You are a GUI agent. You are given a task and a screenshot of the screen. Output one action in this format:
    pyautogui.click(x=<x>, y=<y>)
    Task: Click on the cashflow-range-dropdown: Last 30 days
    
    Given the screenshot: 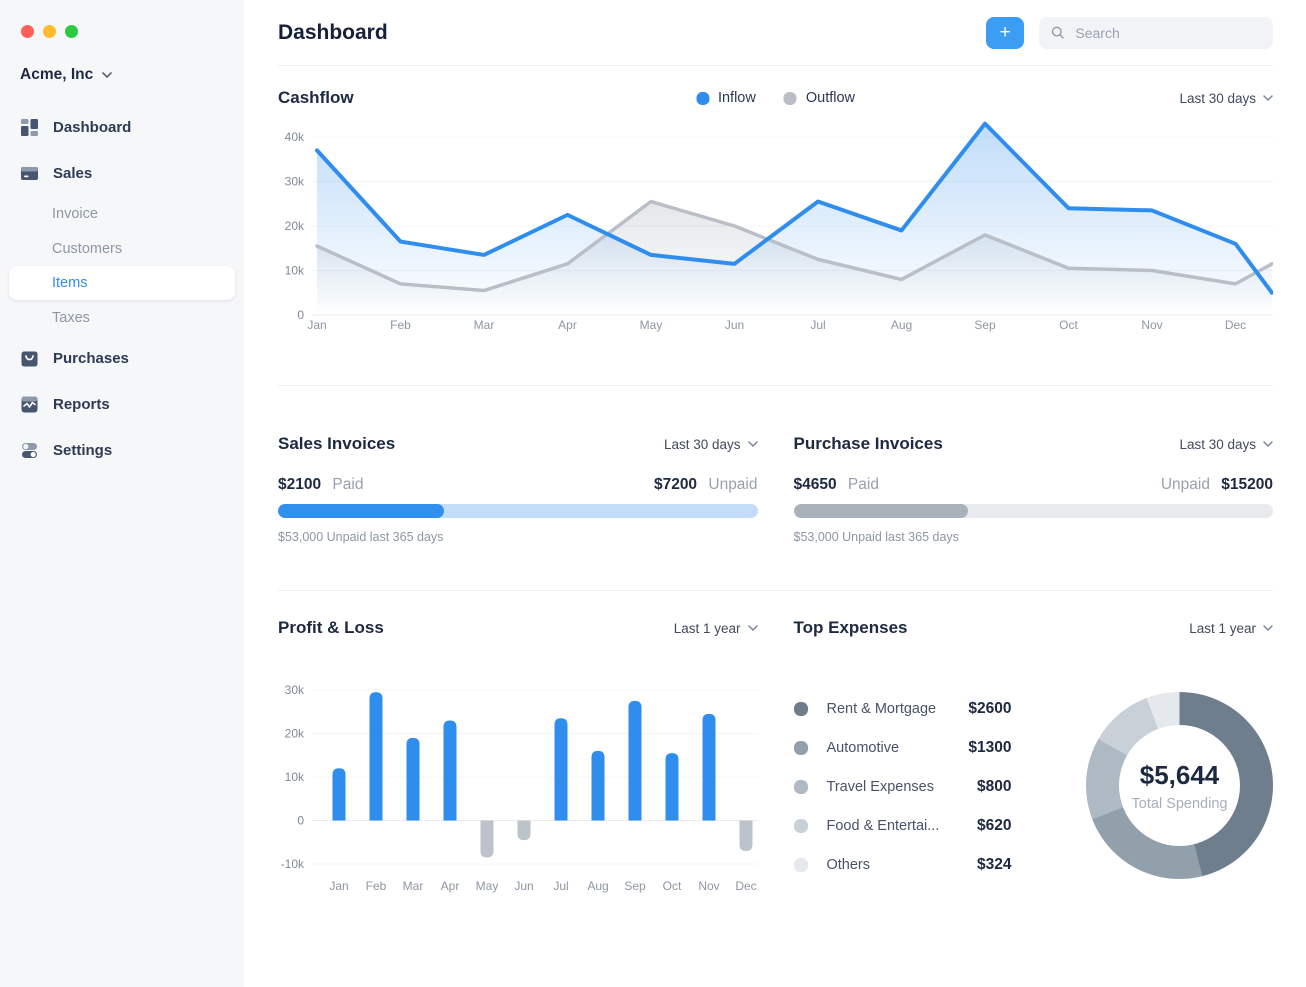 What is the action you would take?
    pyautogui.click(x=1226, y=98)
    